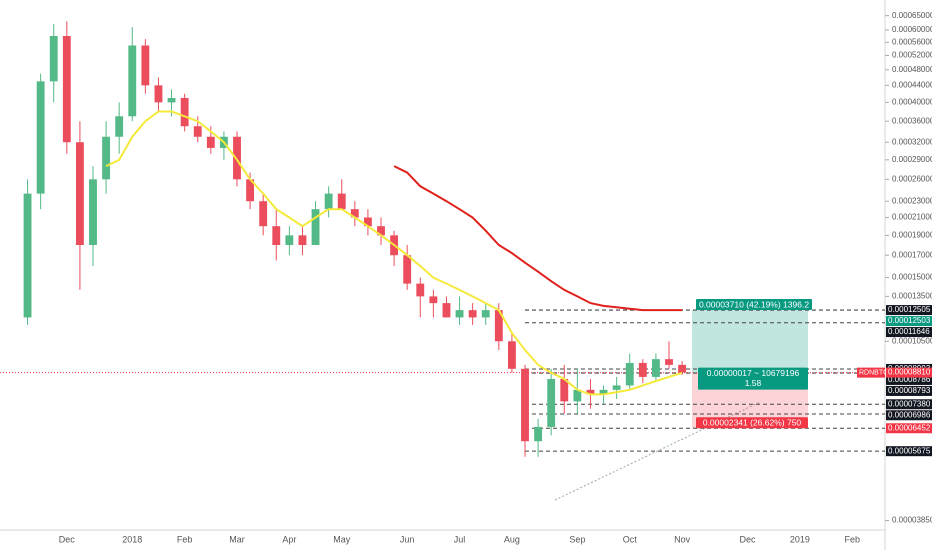 The image size is (932, 550). I want to click on y-tick-label: 0.00036000, so click(912, 120).